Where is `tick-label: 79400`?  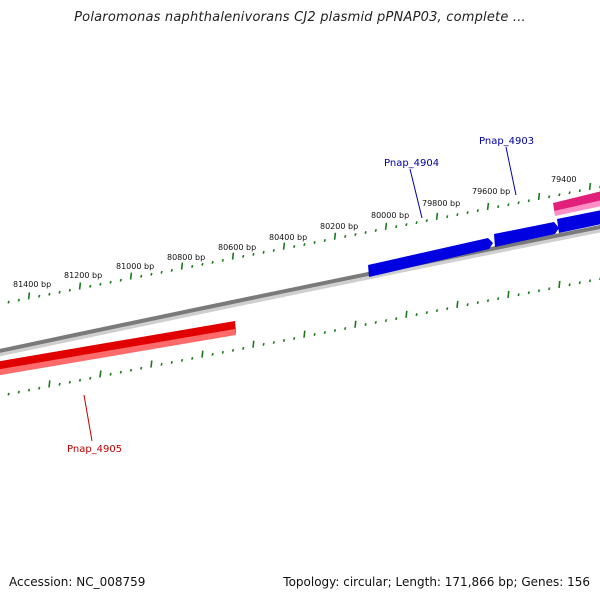 tick-label: 79400 is located at coordinates (563, 179).